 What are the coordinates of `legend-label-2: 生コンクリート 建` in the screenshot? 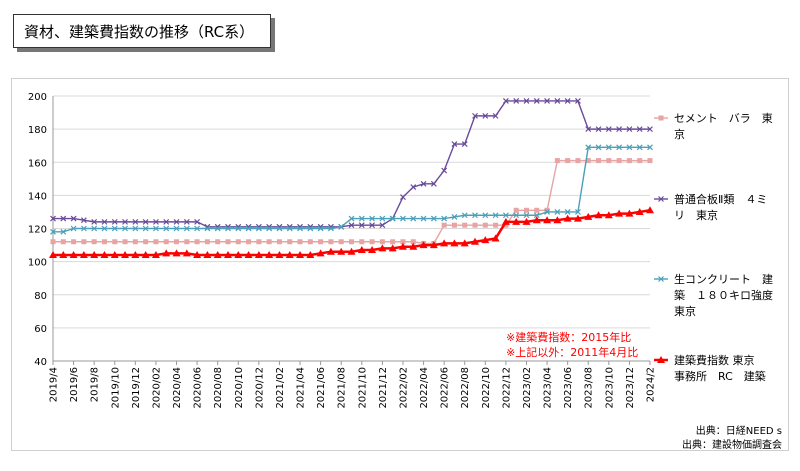 It's located at (723, 279).